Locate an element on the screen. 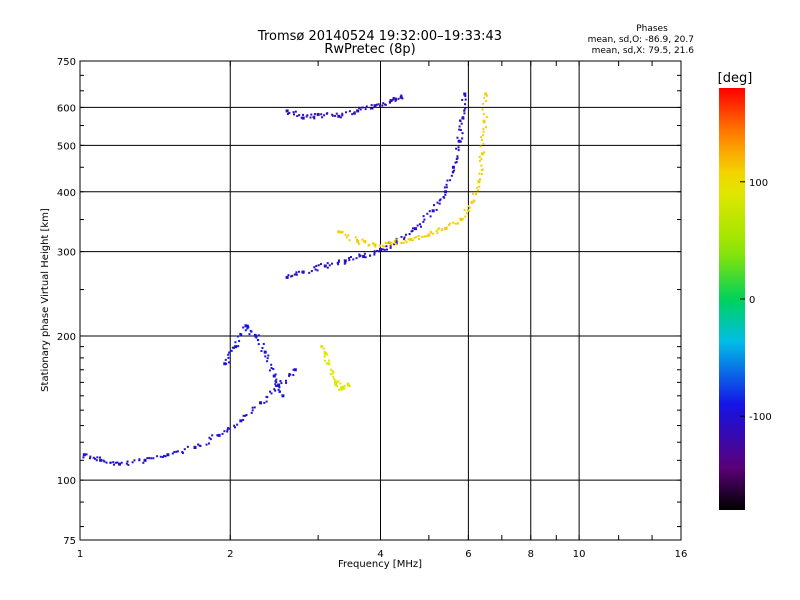 This screenshot has width=800, height=600. y-tick-label: 600 is located at coordinates (66, 108).